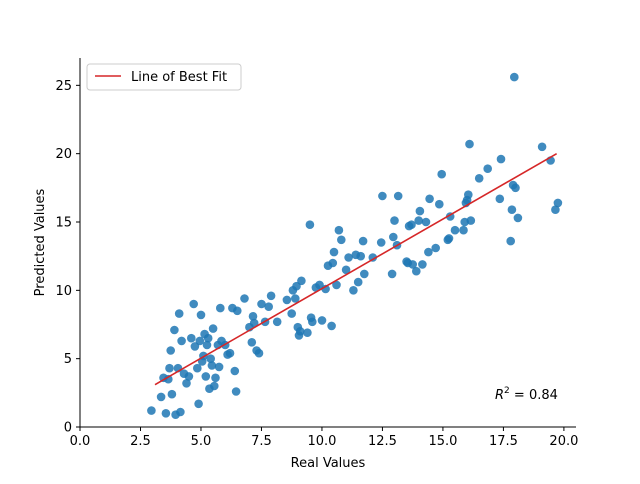 The width and height of the screenshot is (640, 484). What do you see at coordinates (563, 441) in the screenshot?
I see `x-tick-label: 20.0` at bounding box center [563, 441].